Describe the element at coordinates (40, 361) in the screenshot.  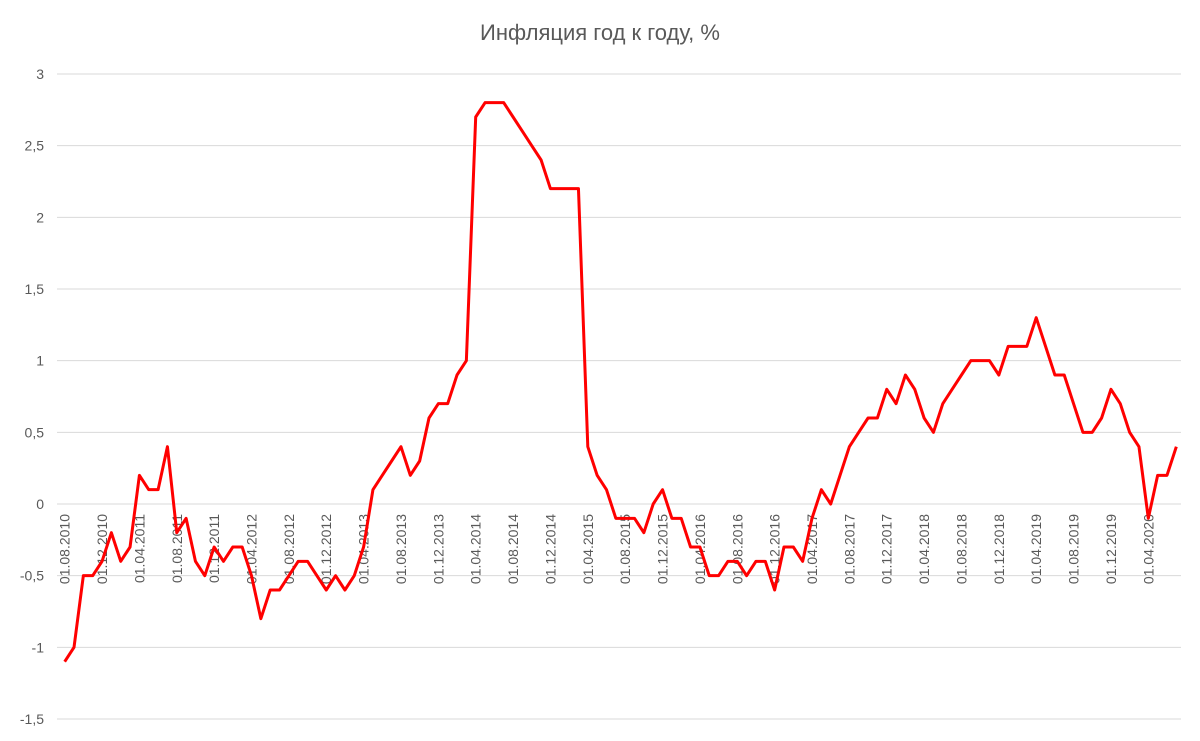
I see `y-tick-label: 1` at that location.